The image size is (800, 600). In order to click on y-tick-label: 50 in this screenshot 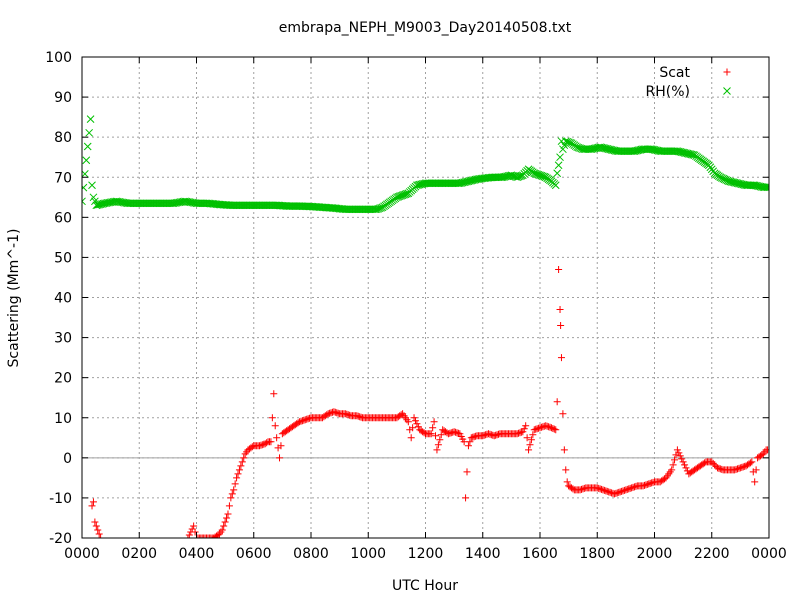, I will do `click(63, 258)`.